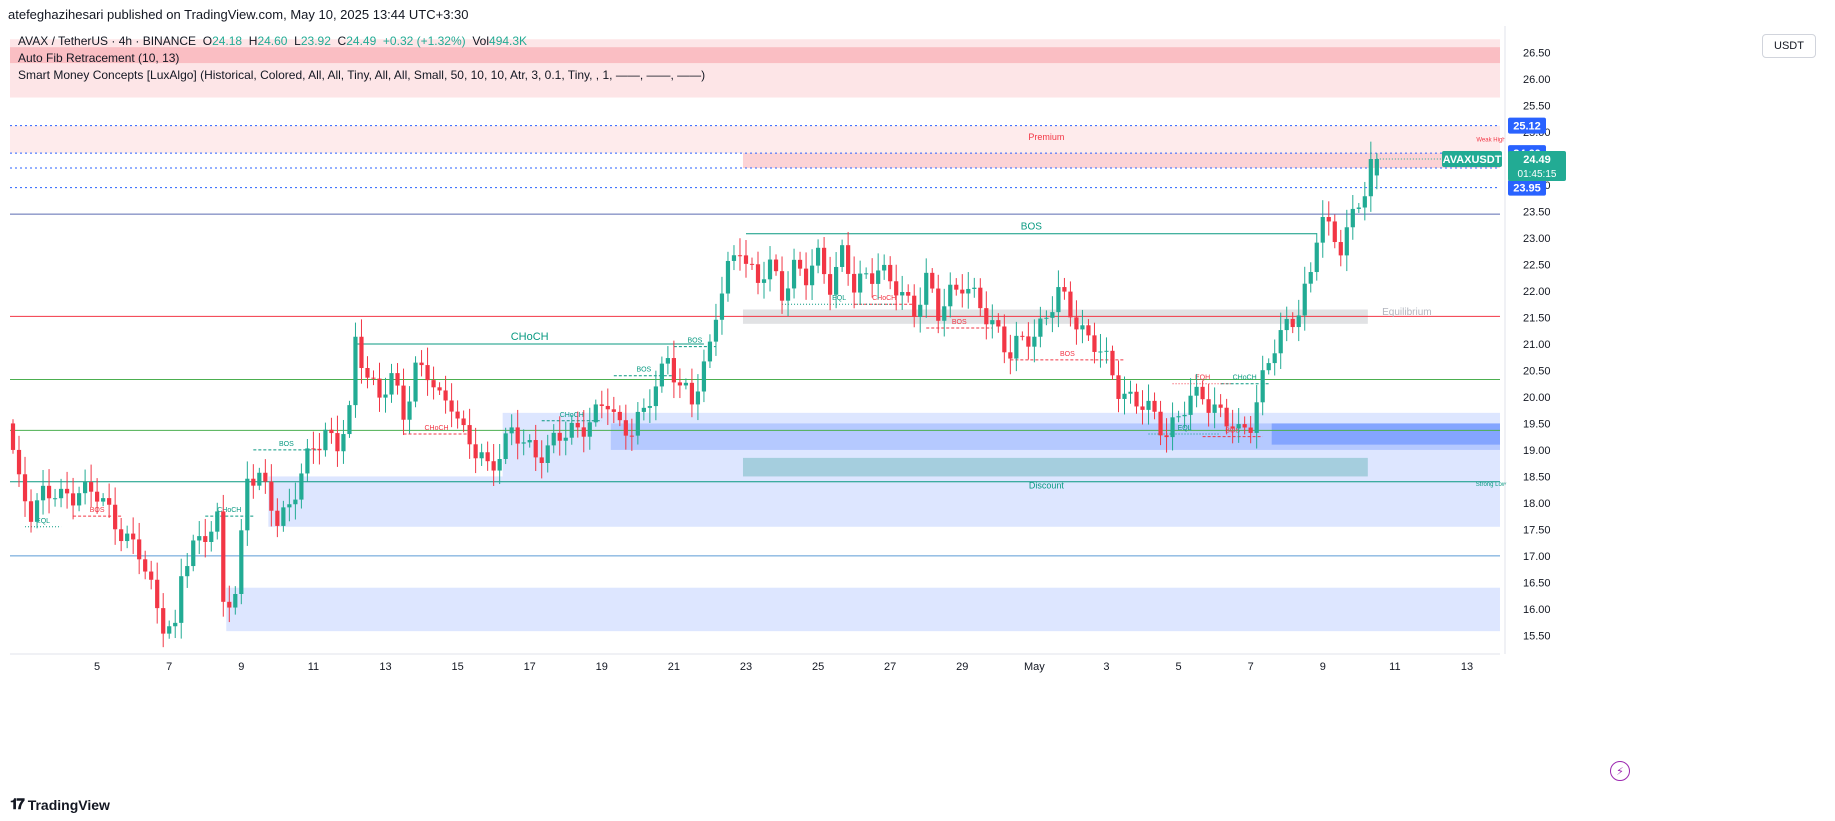 The width and height of the screenshot is (1835, 821). What do you see at coordinates (169, 667) in the screenshot?
I see `x-tick-label: 7` at bounding box center [169, 667].